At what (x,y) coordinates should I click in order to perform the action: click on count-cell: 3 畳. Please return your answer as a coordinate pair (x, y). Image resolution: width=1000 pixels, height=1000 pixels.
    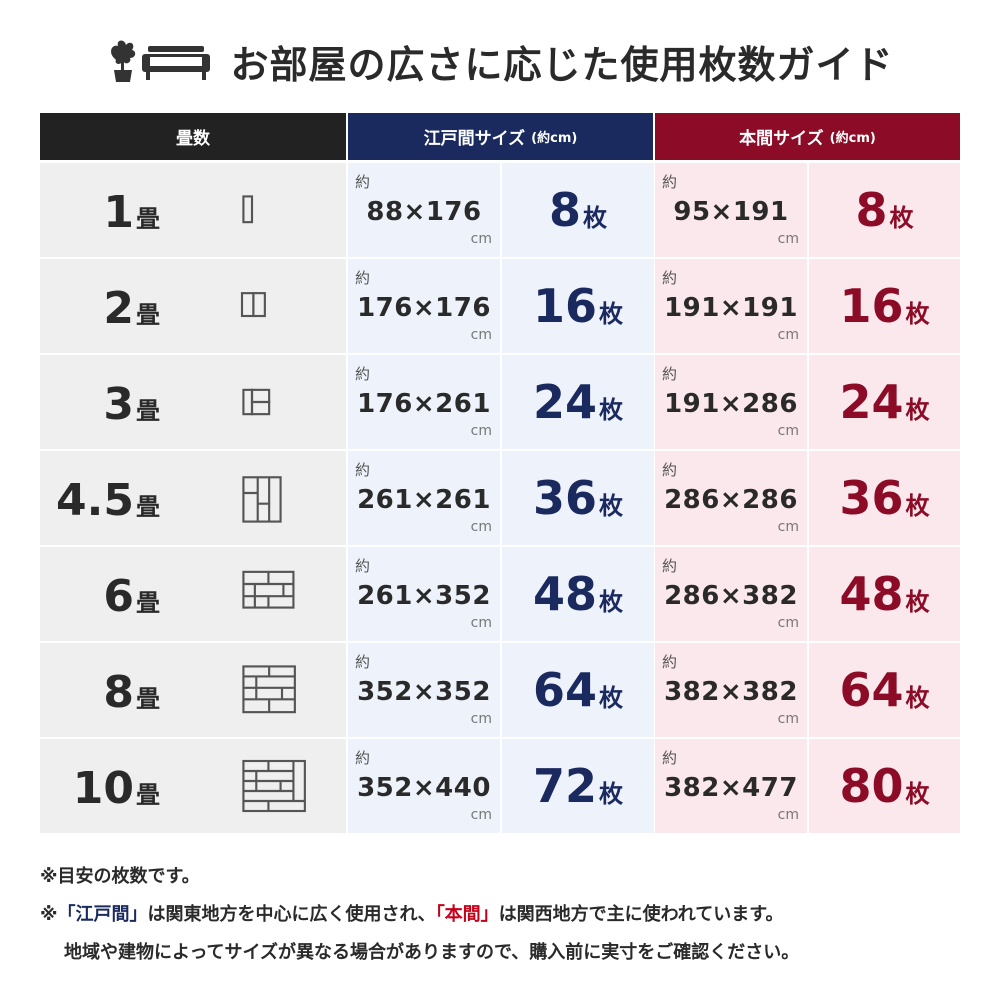
    Looking at the image, I should click on (193, 402).